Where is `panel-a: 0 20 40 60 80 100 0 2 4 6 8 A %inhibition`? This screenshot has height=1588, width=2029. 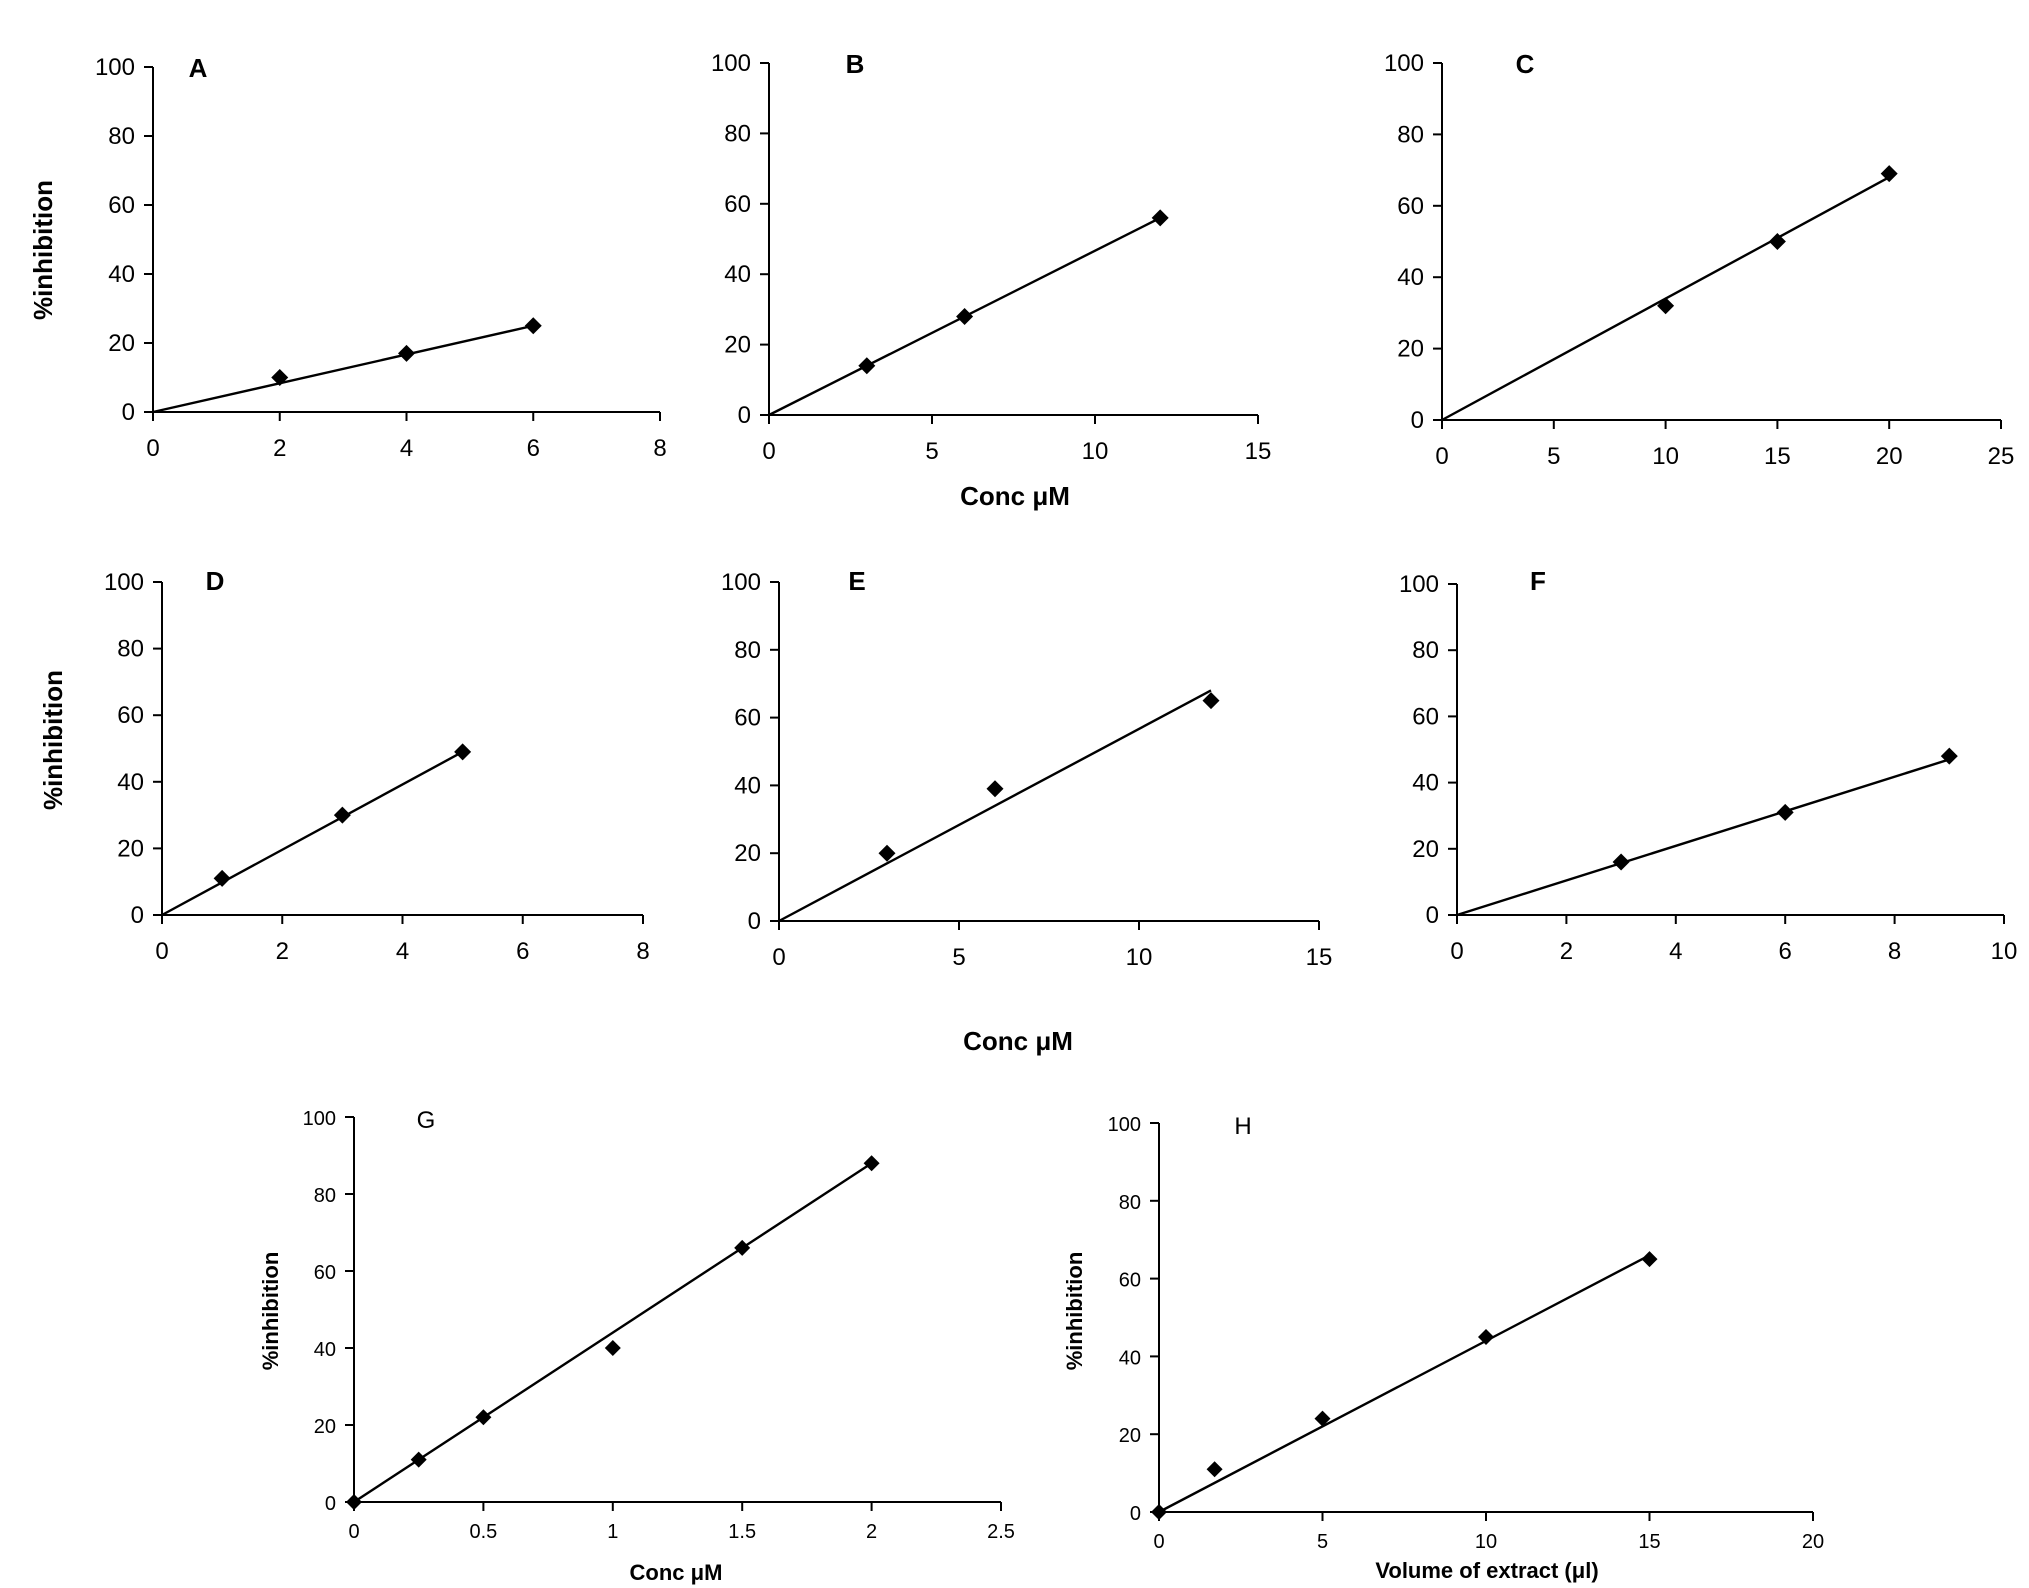 panel-a: 0 20 40 60 80 100 0 2 4 6 8 A %inhibition is located at coordinates (347, 257).